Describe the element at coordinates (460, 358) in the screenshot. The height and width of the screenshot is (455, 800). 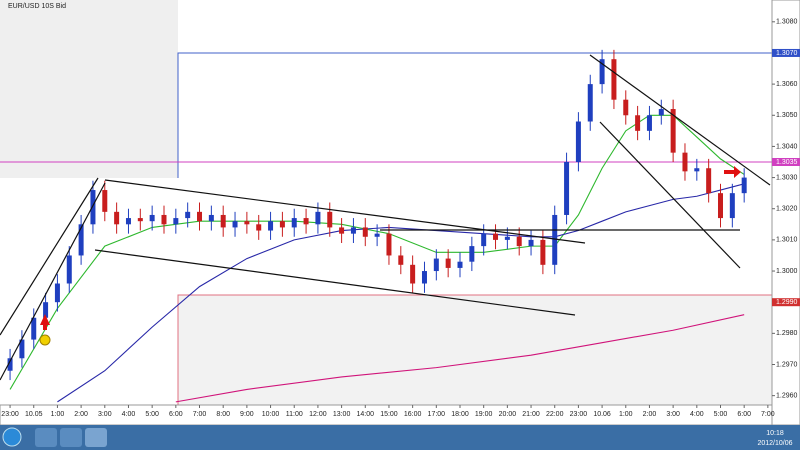
I see `indicator-line` at that location.